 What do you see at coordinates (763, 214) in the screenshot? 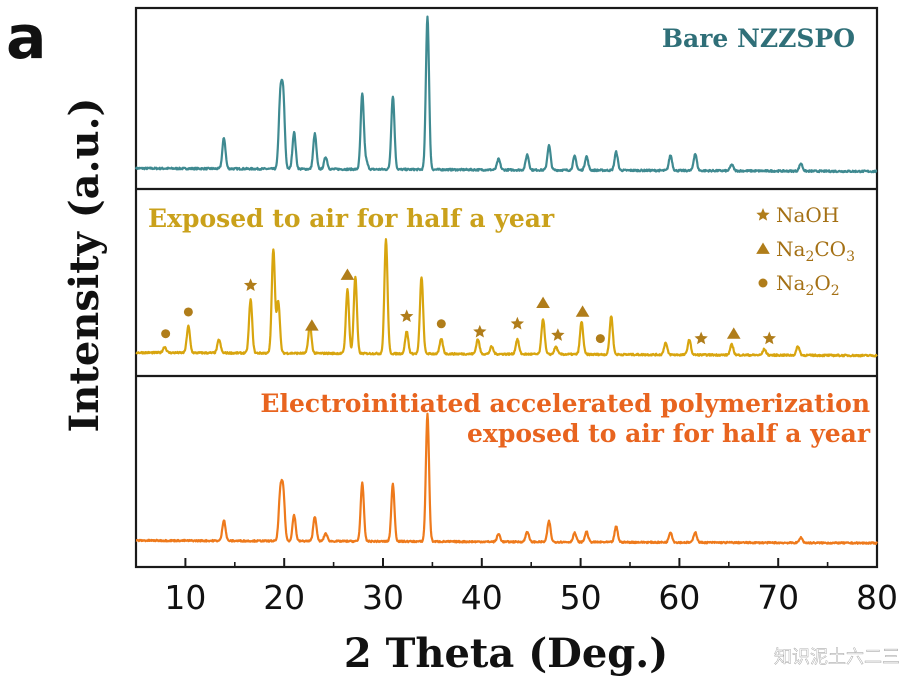
I see `legend-star-marker` at bounding box center [763, 214].